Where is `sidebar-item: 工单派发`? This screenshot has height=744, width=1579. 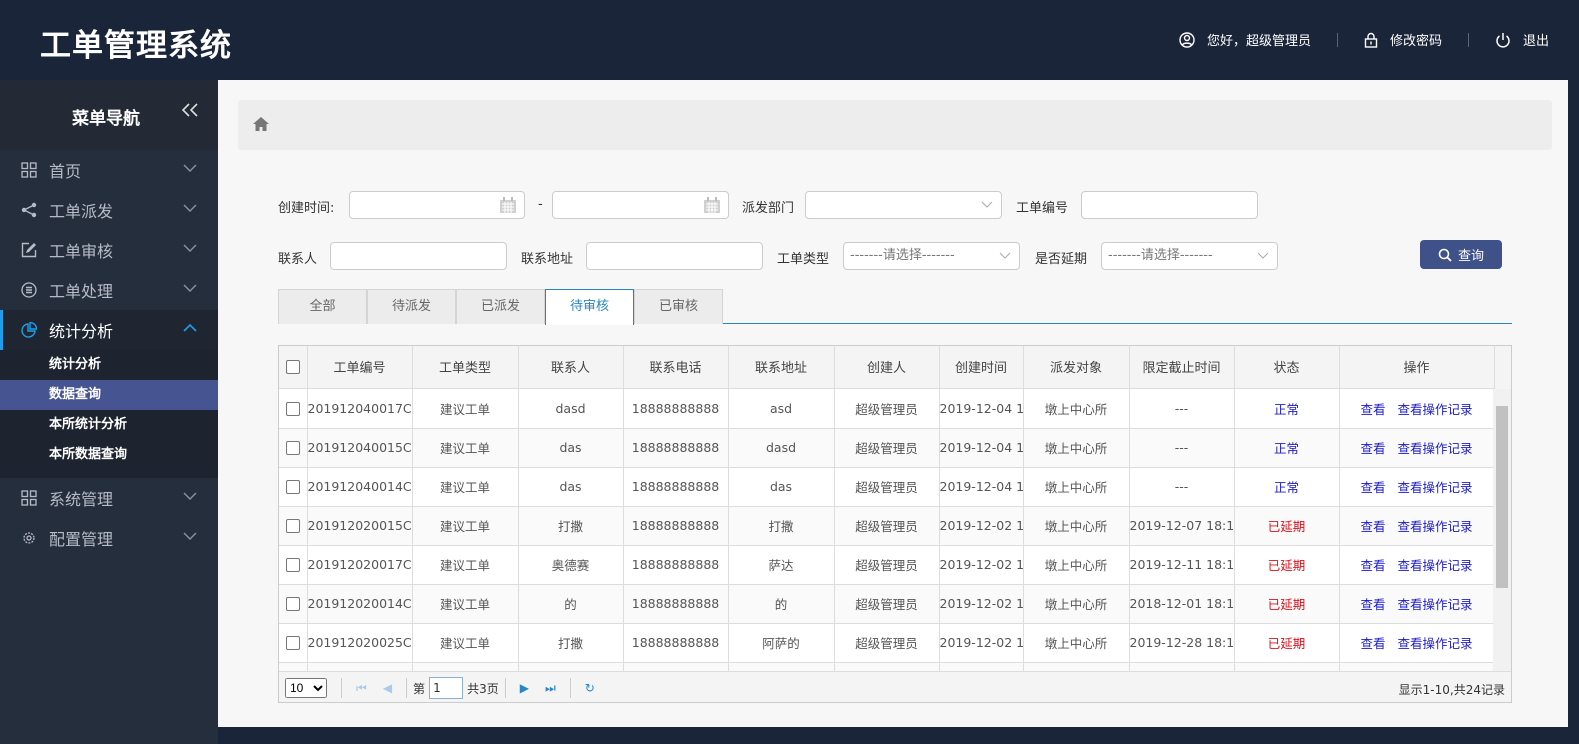 sidebar-item: 工单派发 is located at coordinates (109, 210).